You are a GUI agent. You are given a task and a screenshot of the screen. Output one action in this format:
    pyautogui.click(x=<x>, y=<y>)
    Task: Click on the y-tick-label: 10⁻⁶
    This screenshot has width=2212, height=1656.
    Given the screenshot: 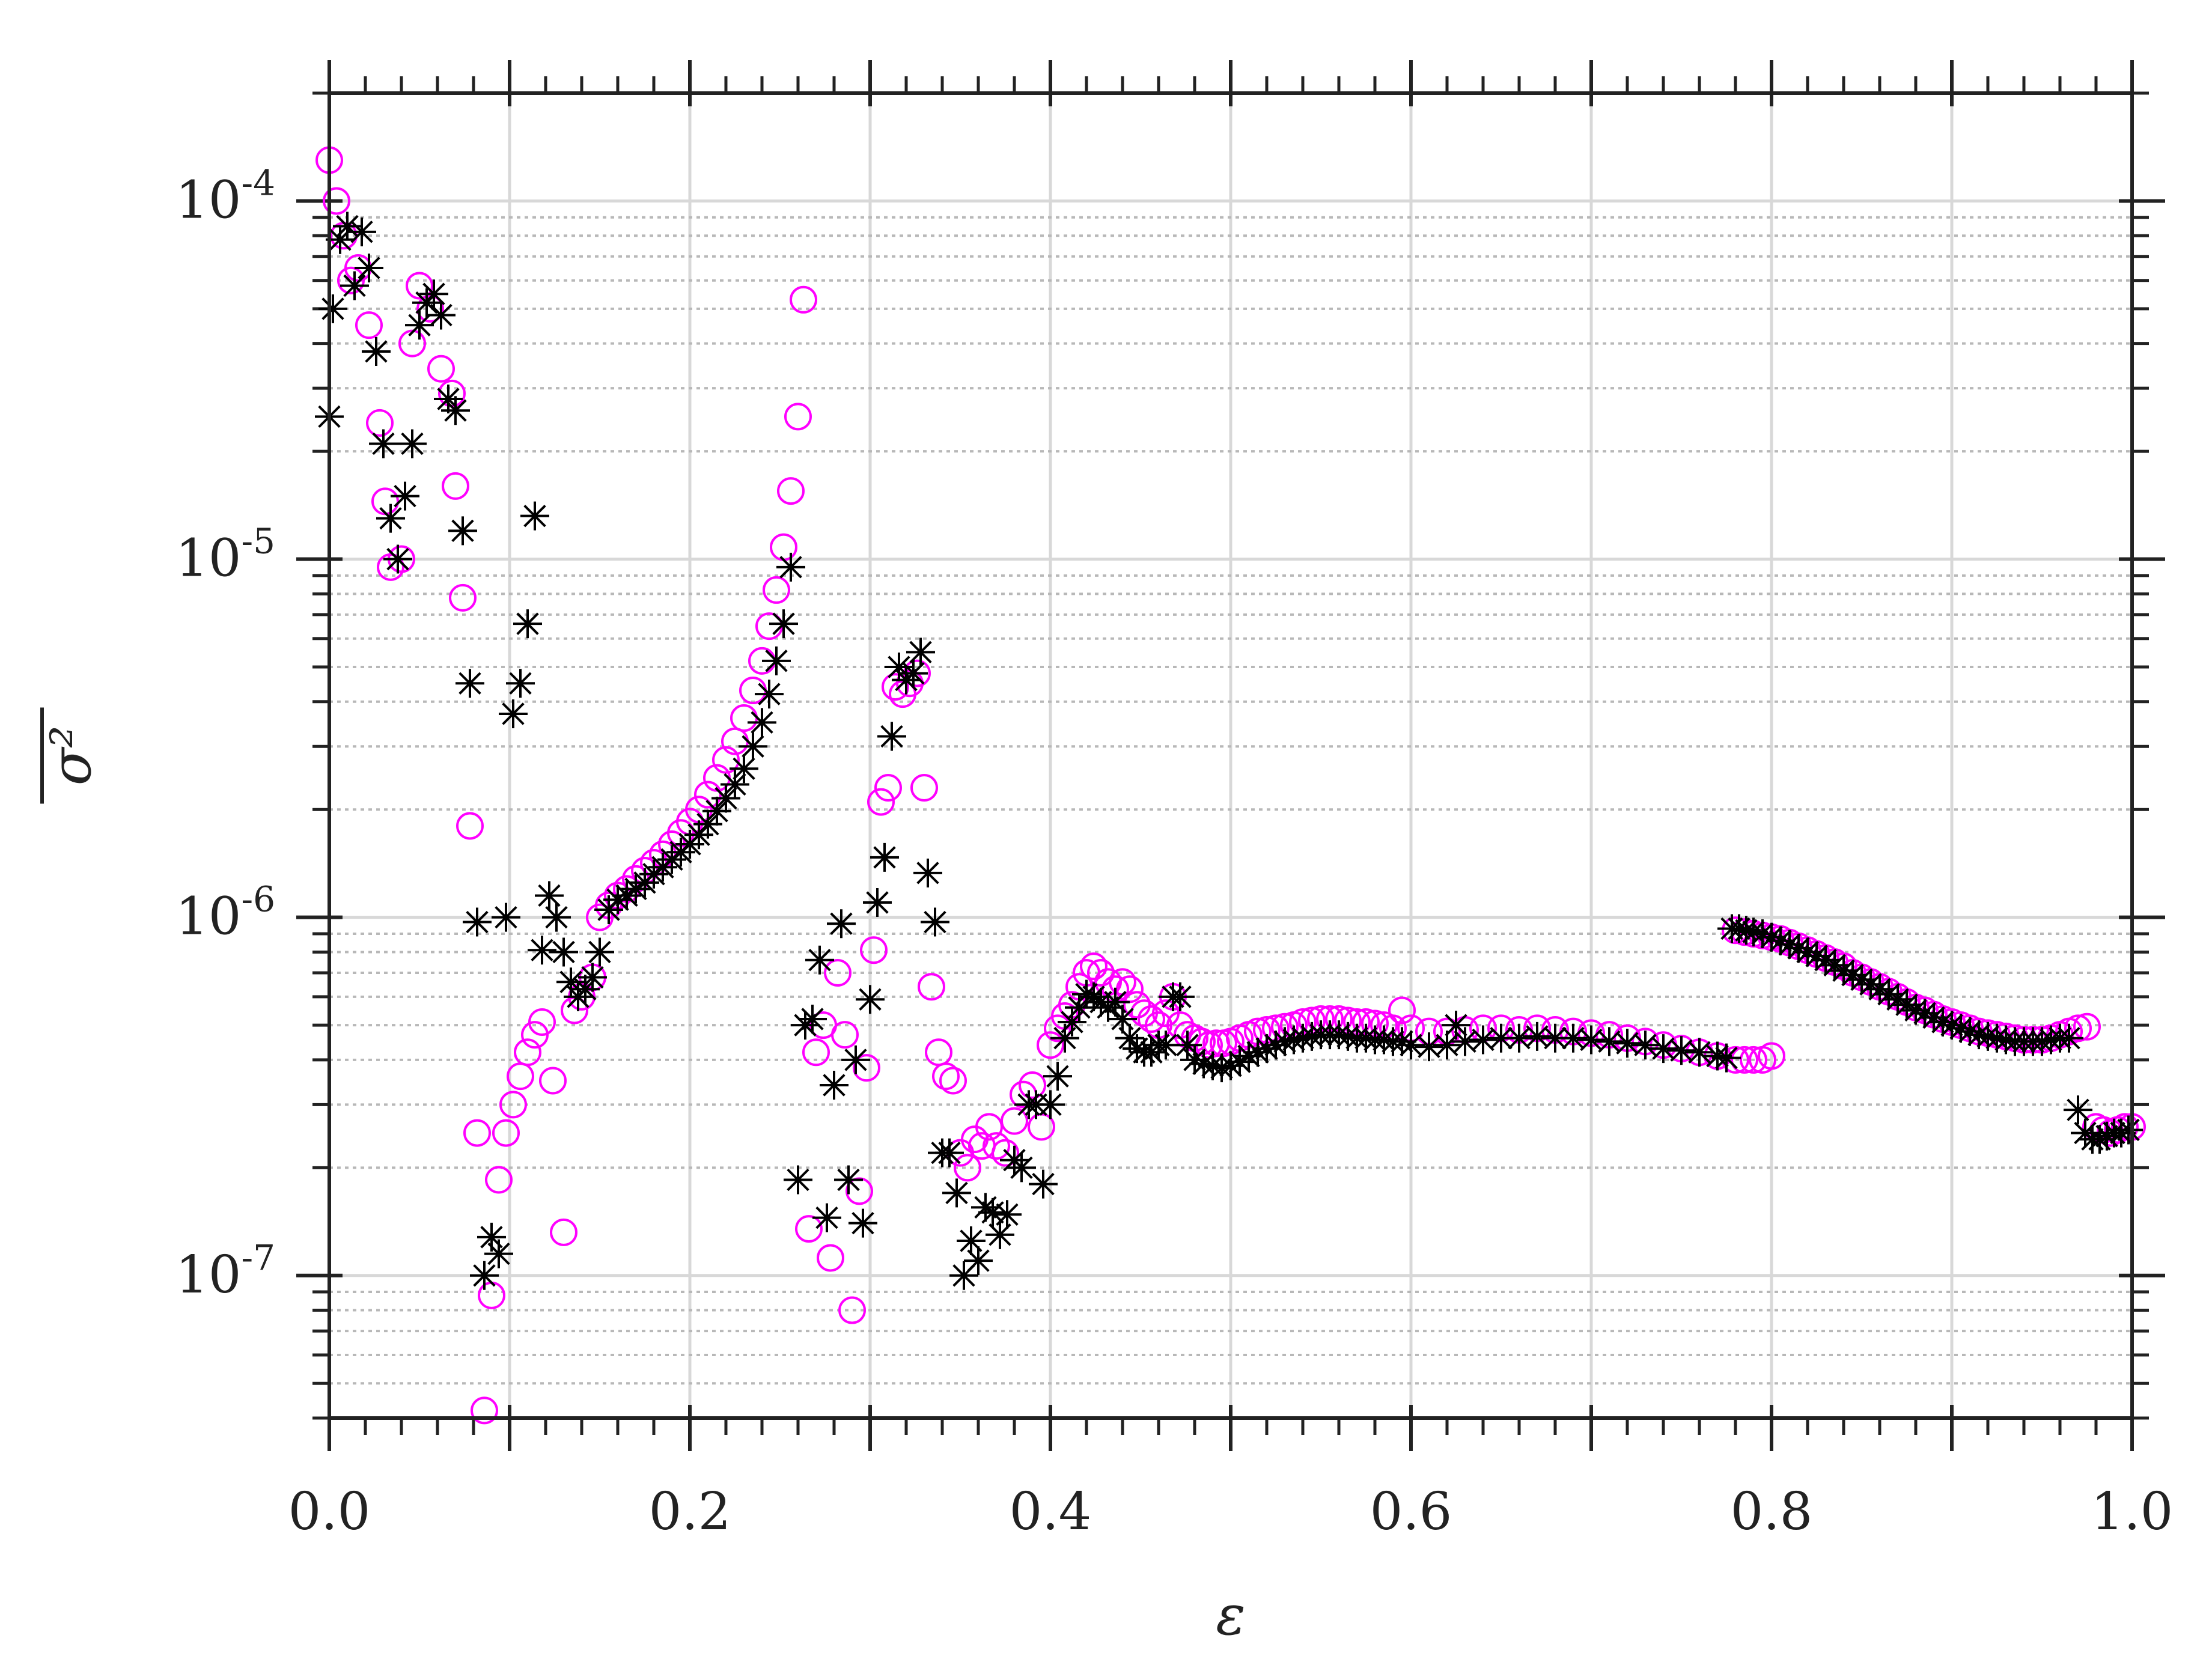 What is the action you would take?
    pyautogui.click(x=225, y=913)
    